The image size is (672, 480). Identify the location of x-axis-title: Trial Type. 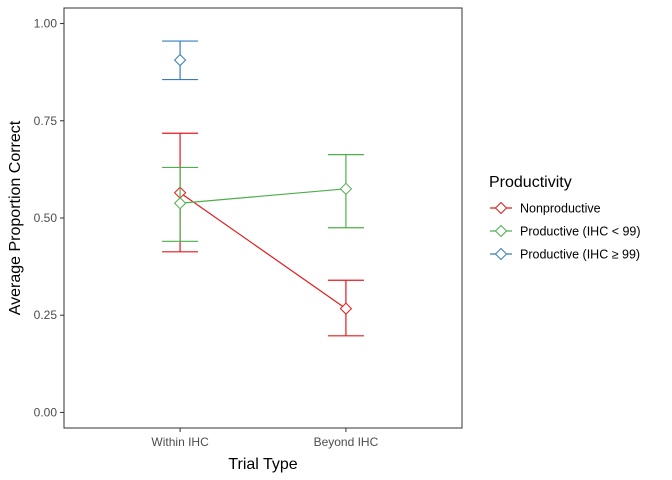
(262, 464).